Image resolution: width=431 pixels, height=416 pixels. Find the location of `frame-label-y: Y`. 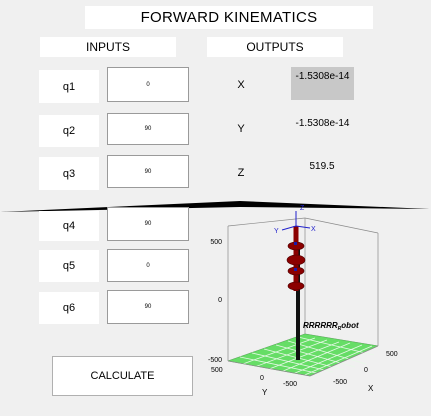

frame-label-y: Y is located at coordinates (276, 231).